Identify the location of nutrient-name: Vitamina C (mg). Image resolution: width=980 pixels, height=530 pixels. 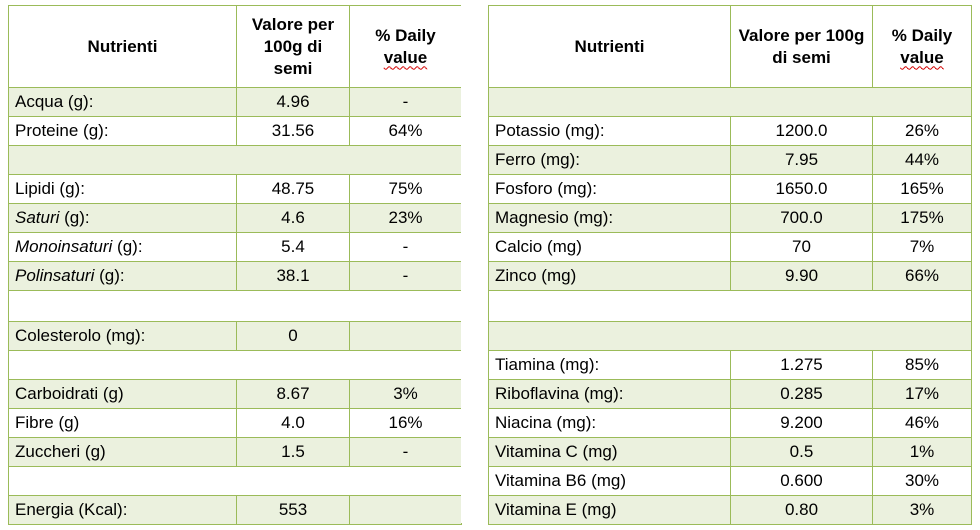
(609, 452).